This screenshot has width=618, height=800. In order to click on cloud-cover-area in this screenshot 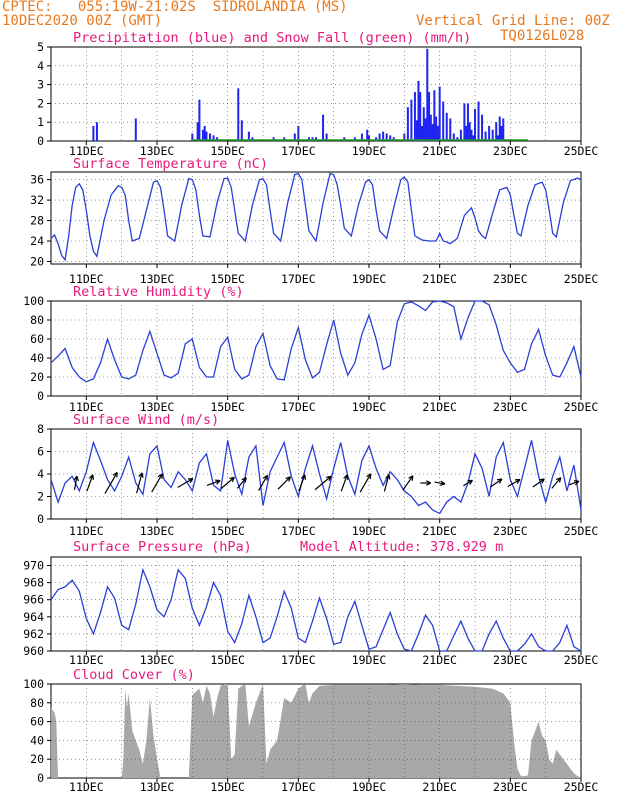, I will do `click(316, 731)`.